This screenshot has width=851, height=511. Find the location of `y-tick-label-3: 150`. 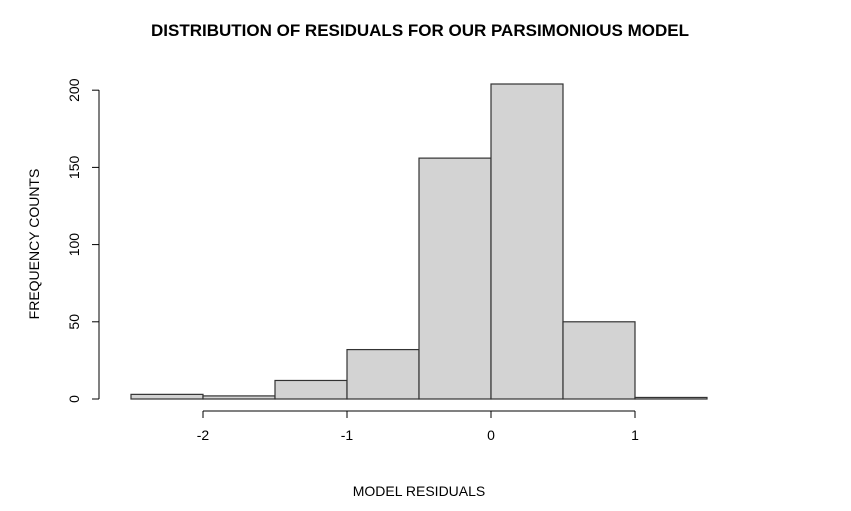

y-tick-label-3: 150 is located at coordinates (74, 167).